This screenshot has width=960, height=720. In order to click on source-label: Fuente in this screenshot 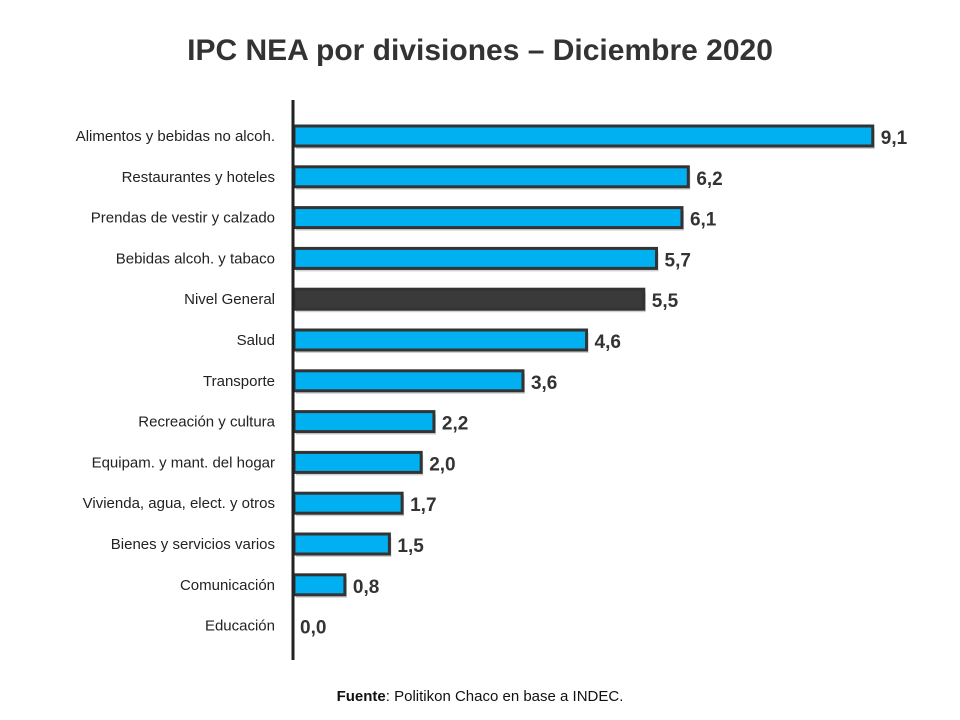, I will do `click(361, 696)`.